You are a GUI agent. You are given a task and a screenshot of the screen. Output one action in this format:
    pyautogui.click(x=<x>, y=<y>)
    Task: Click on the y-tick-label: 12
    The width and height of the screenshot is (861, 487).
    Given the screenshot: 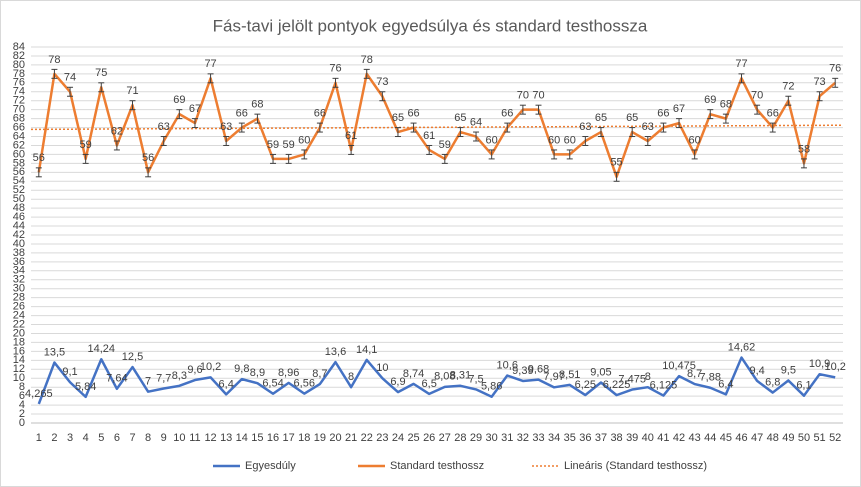 What is the action you would take?
    pyautogui.click(x=19, y=369)
    